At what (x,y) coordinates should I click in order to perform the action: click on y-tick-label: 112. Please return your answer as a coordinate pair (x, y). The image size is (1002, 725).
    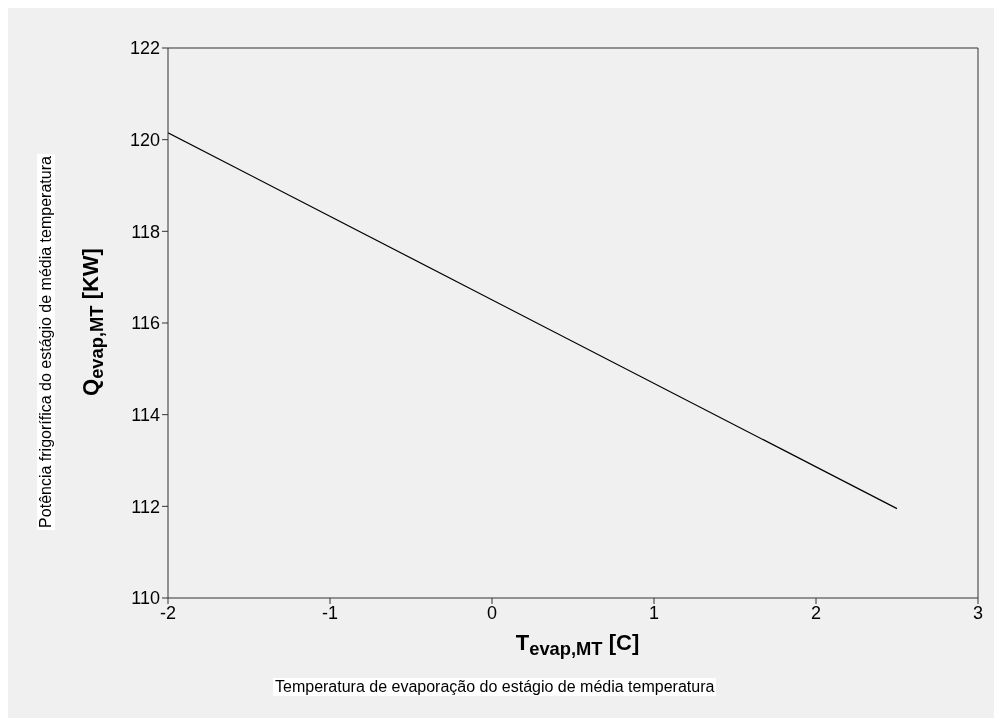
    Looking at the image, I should click on (145, 506).